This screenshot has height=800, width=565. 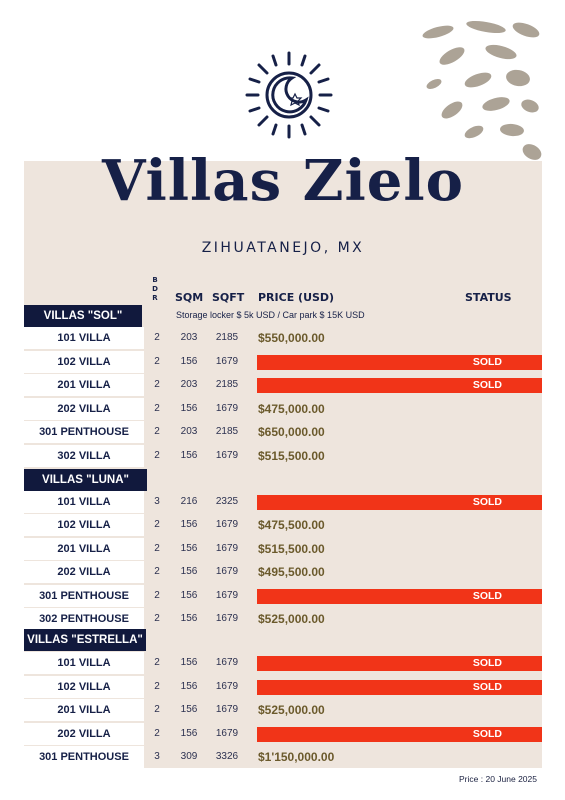 I want to click on page-subtitle: ZIHUATANEJO, MX, so click(x=283, y=248).